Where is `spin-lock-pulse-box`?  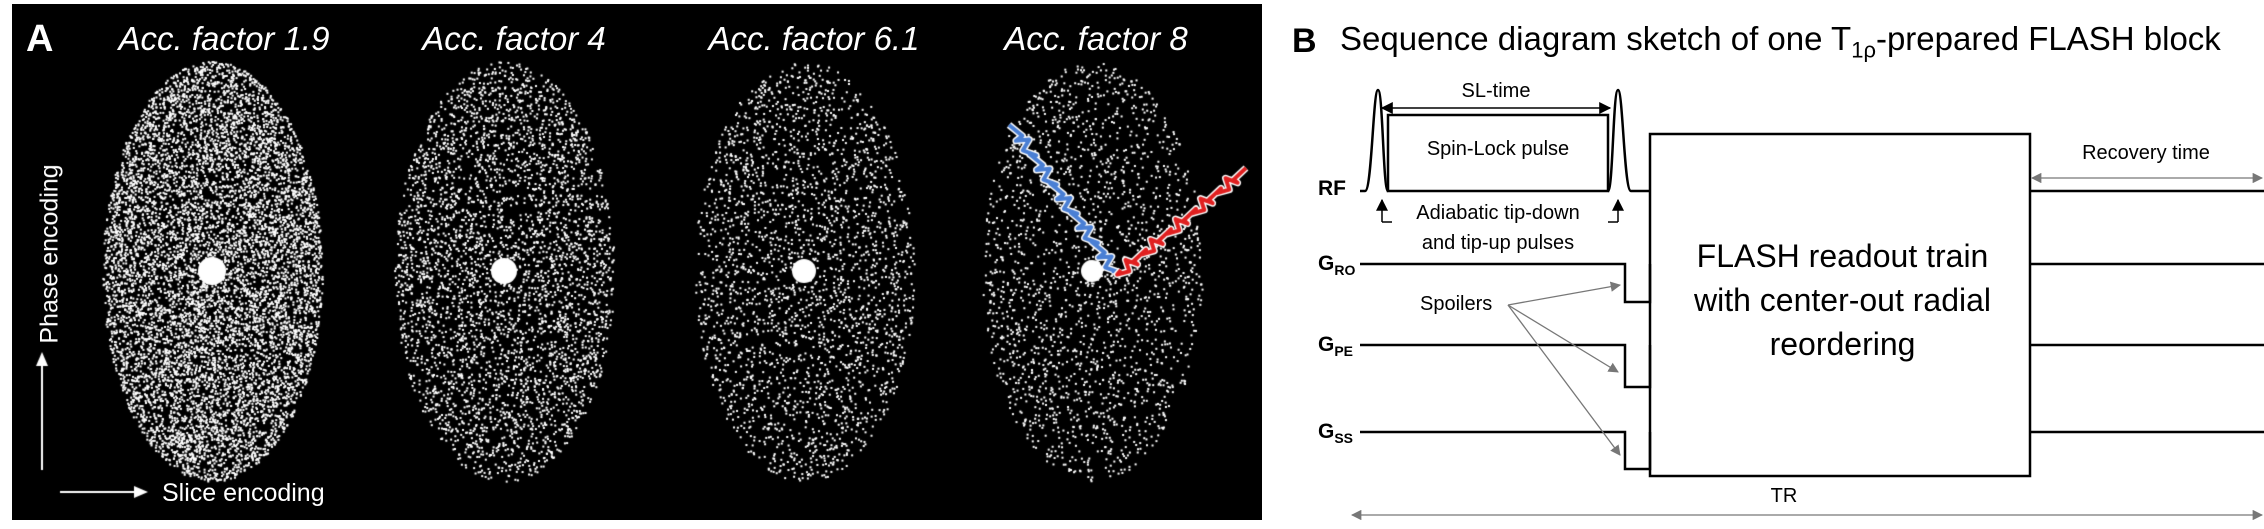
spin-lock-pulse-box is located at coordinates (1498, 153).